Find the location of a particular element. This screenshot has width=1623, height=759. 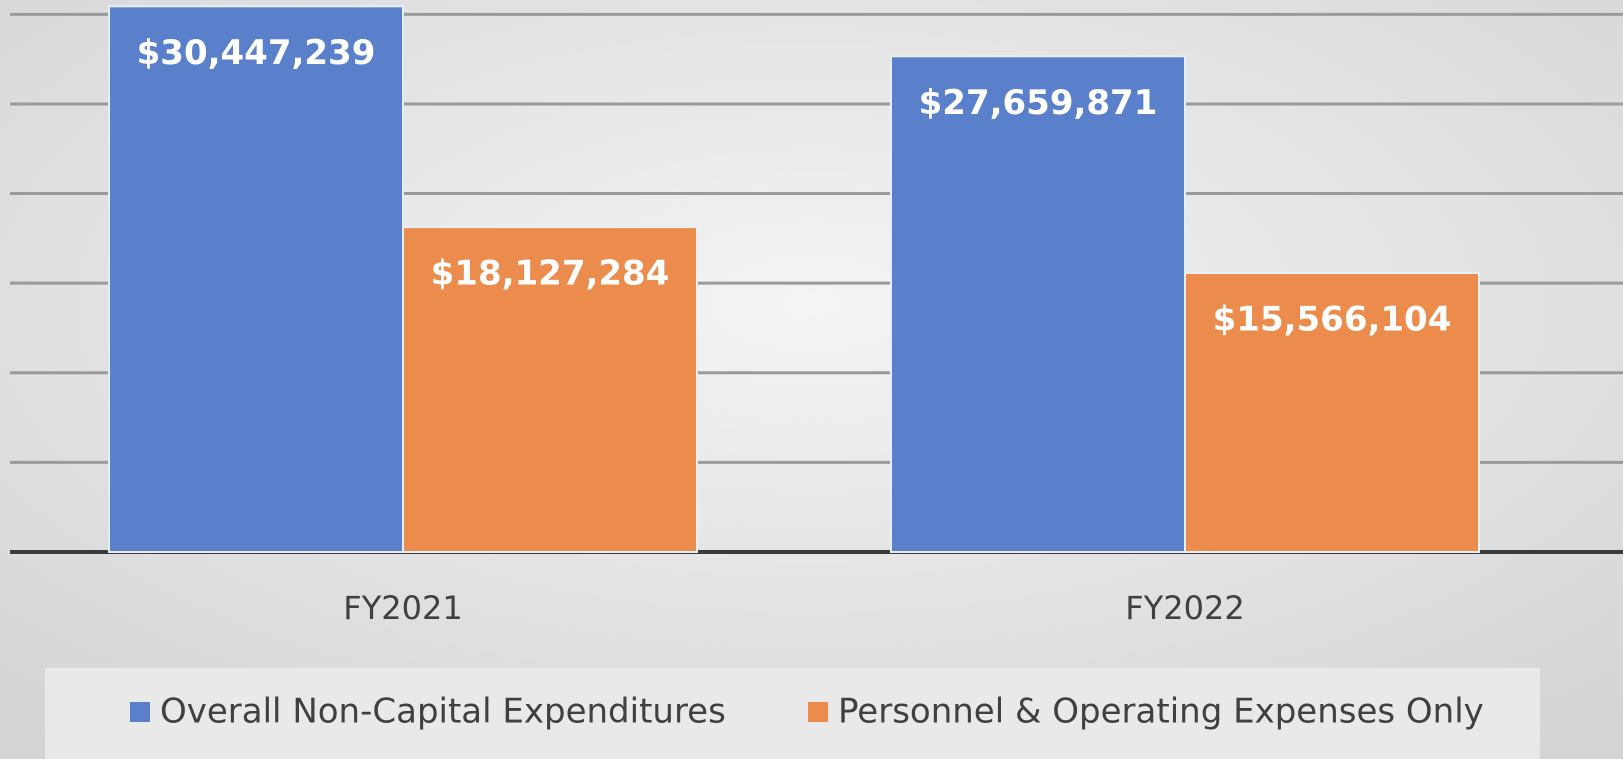

data-label: $30,447,239 is located at coordinates (256, 53).